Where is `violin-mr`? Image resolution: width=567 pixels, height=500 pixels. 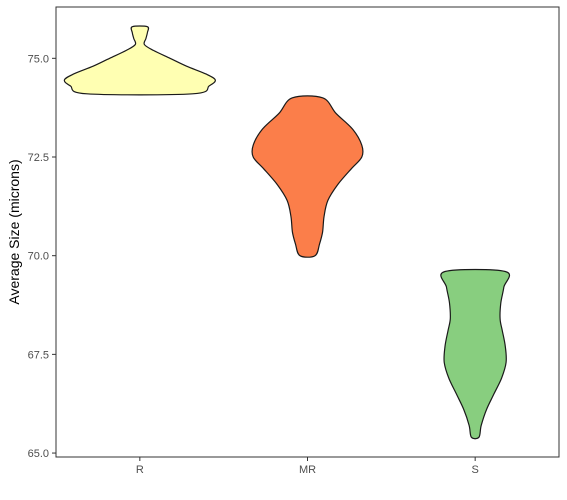
violin-mr is located at coordinates (307, 176).